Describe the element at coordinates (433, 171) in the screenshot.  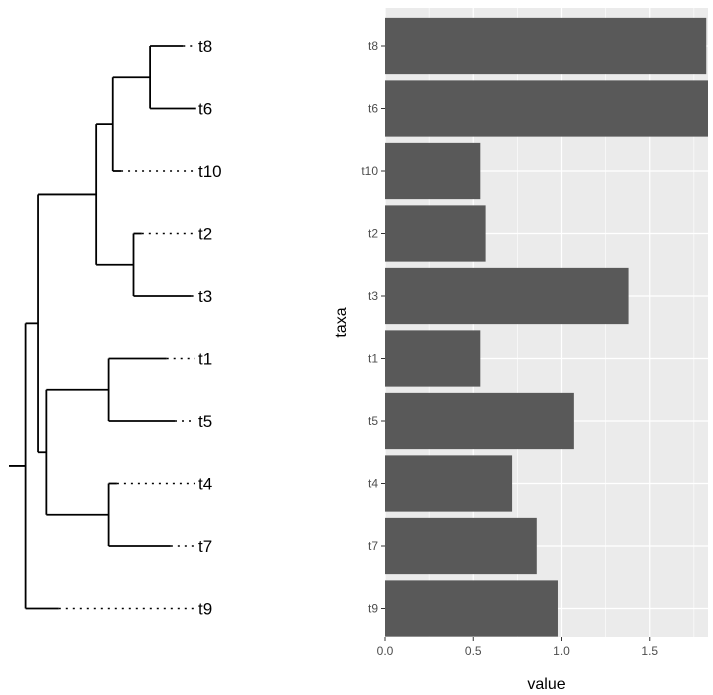
I see `bar-t10` at that location.